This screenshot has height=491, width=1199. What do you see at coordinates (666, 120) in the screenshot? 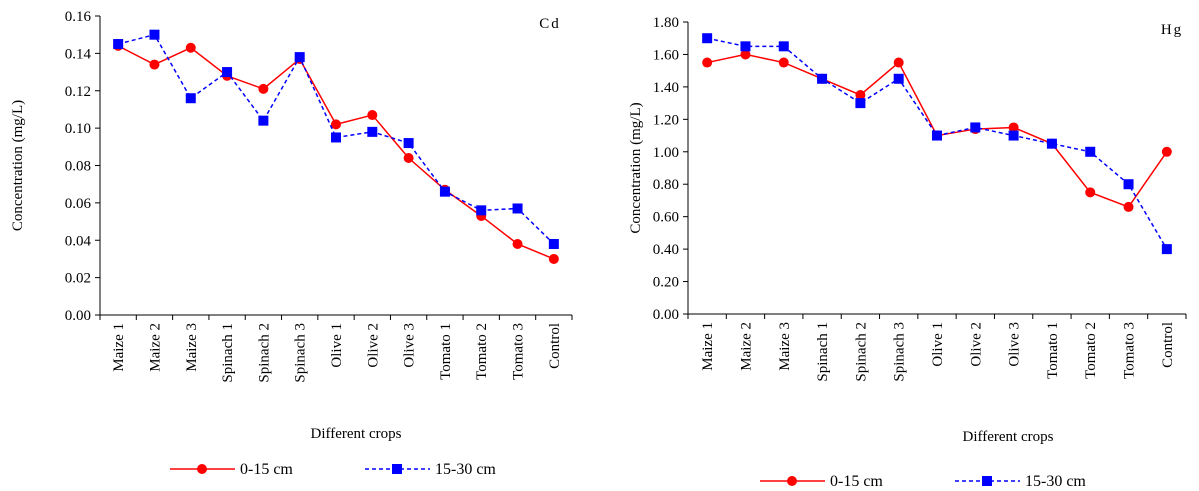
I see `y-tick-label: 1.20` at bounding box center [666, 120].